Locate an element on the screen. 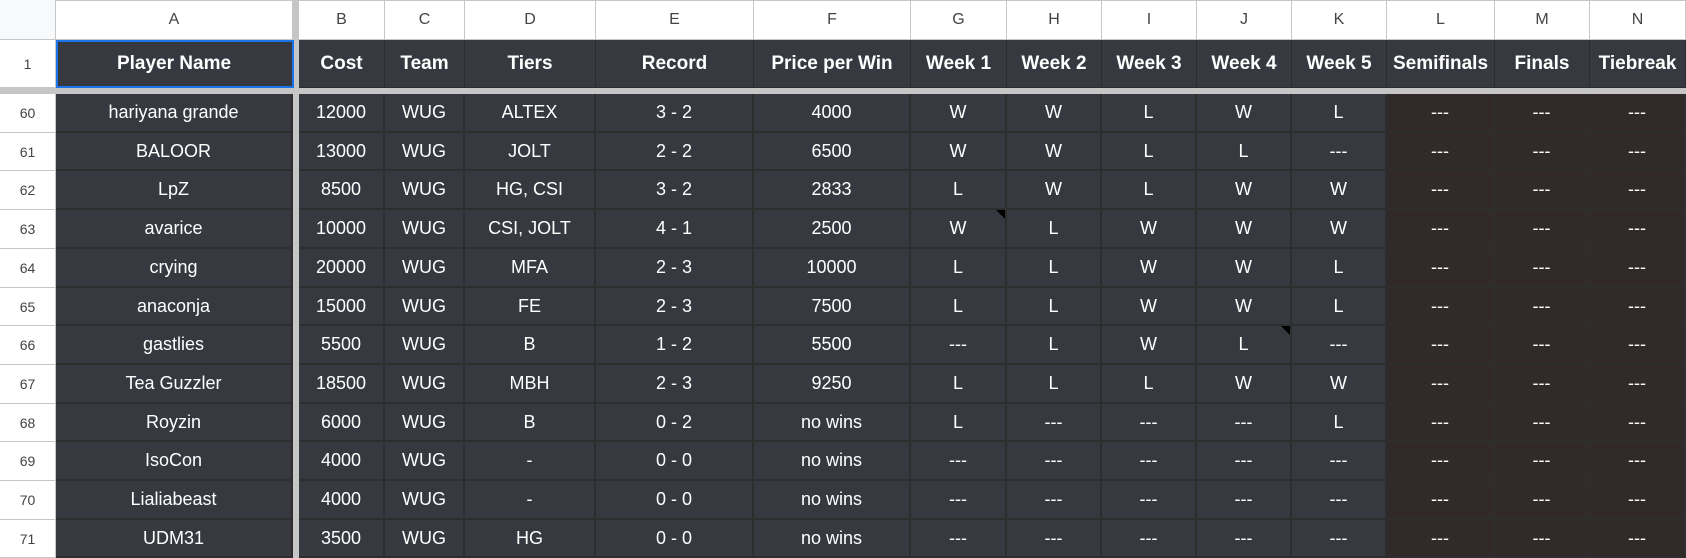  cell-A64: crying is located at coordinates (174, 268).